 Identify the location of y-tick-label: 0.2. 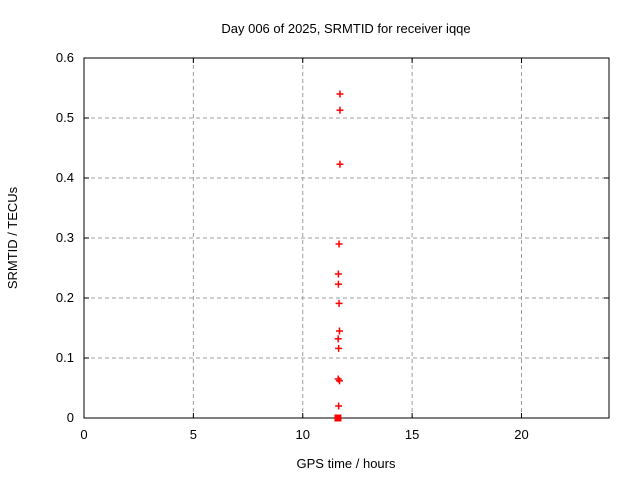
(64, 297).